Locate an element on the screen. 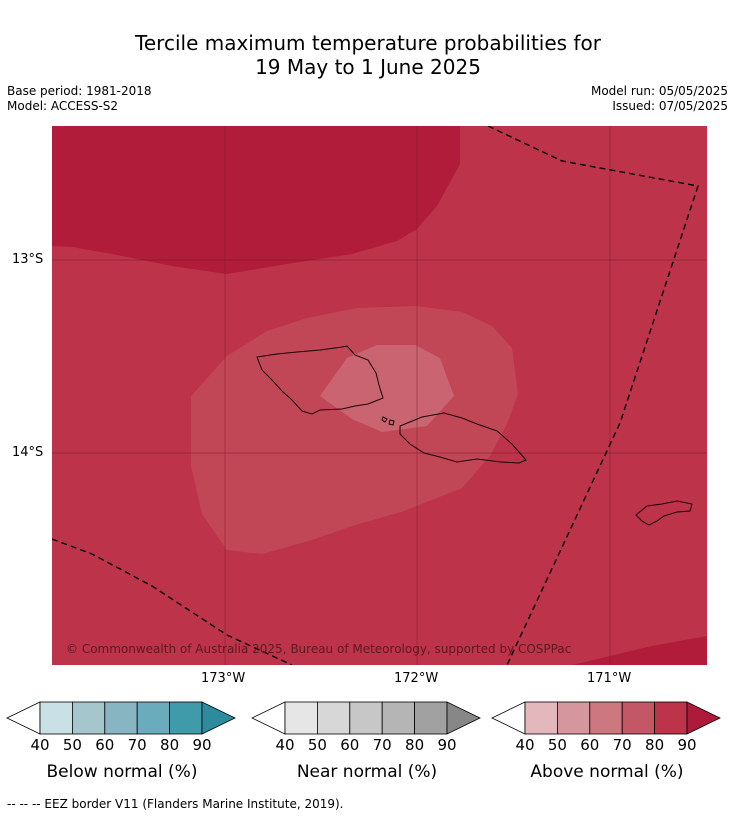 The height and width of the screenshot is (816, 736). high-probability-zone-top is located at coordinates (256, 200).